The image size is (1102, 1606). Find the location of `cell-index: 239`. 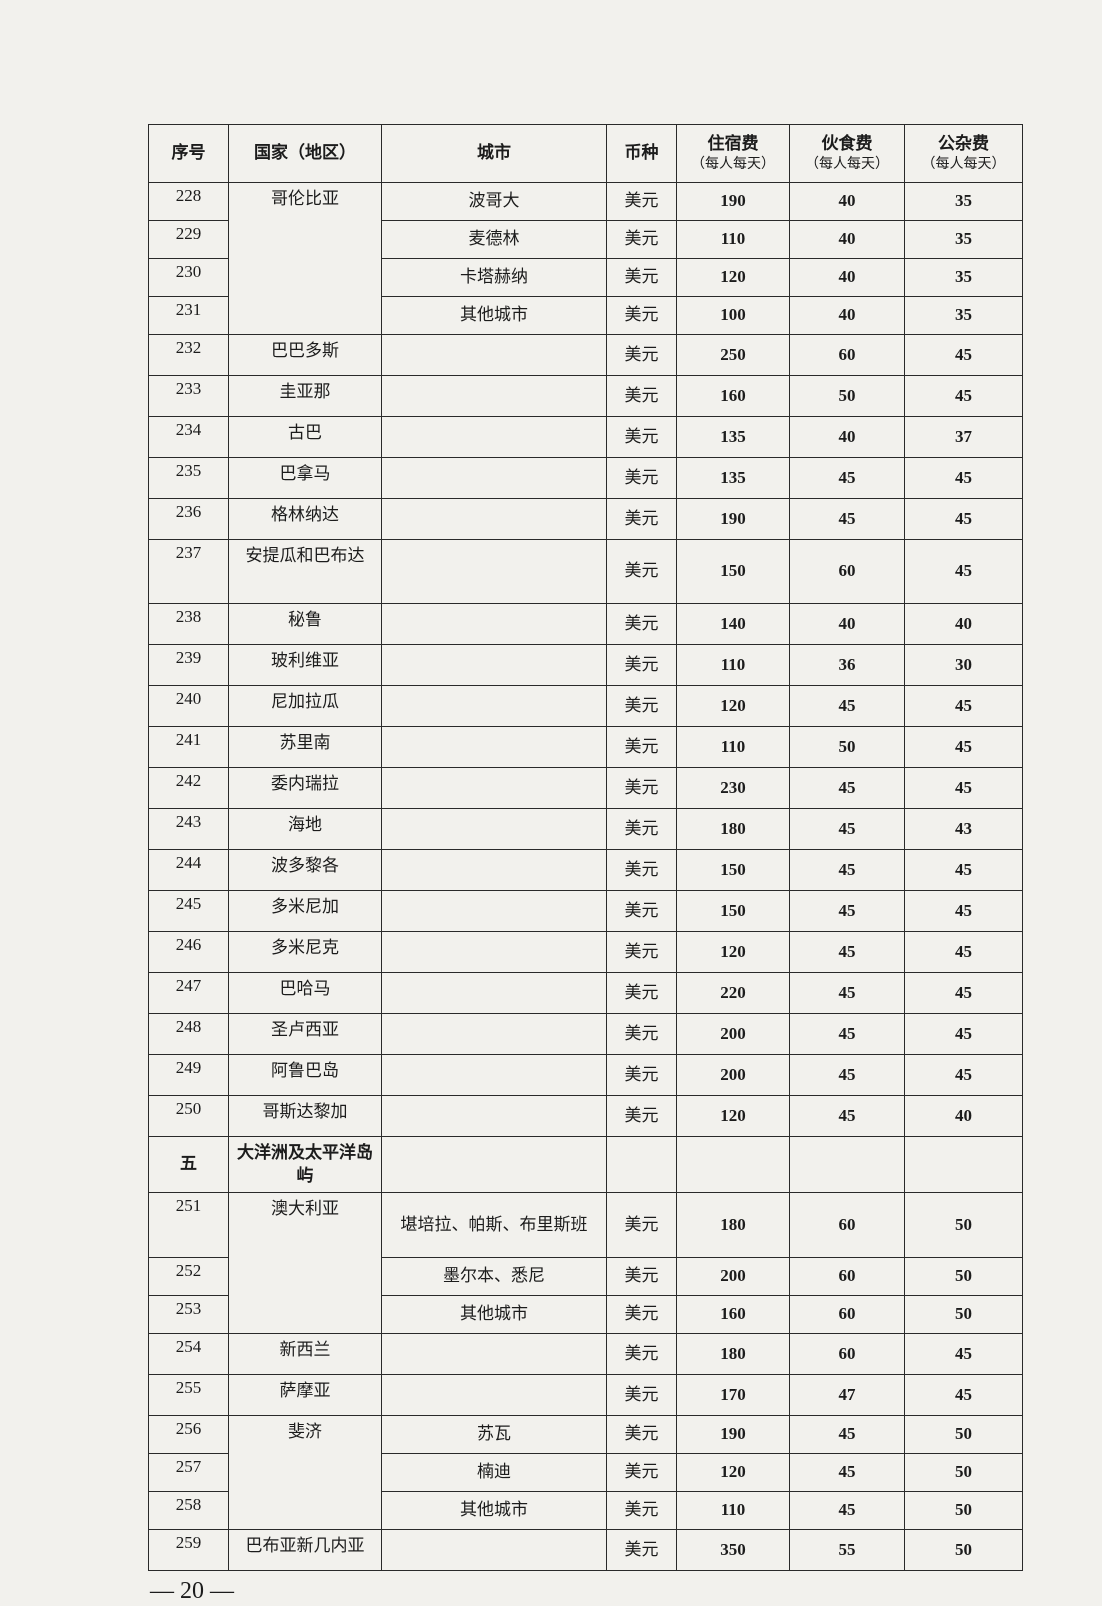

cell-index: 239 is located at coordinates (188, 665).